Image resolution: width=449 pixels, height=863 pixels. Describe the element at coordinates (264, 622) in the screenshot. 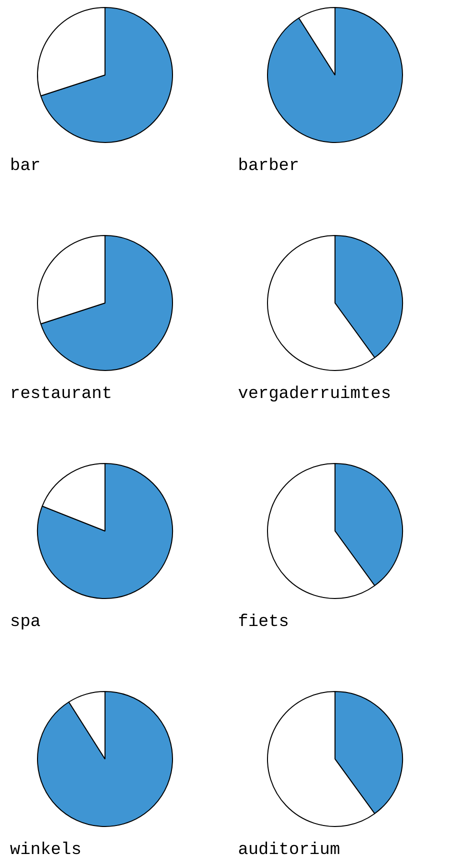

I see `text: fiets` at that location.